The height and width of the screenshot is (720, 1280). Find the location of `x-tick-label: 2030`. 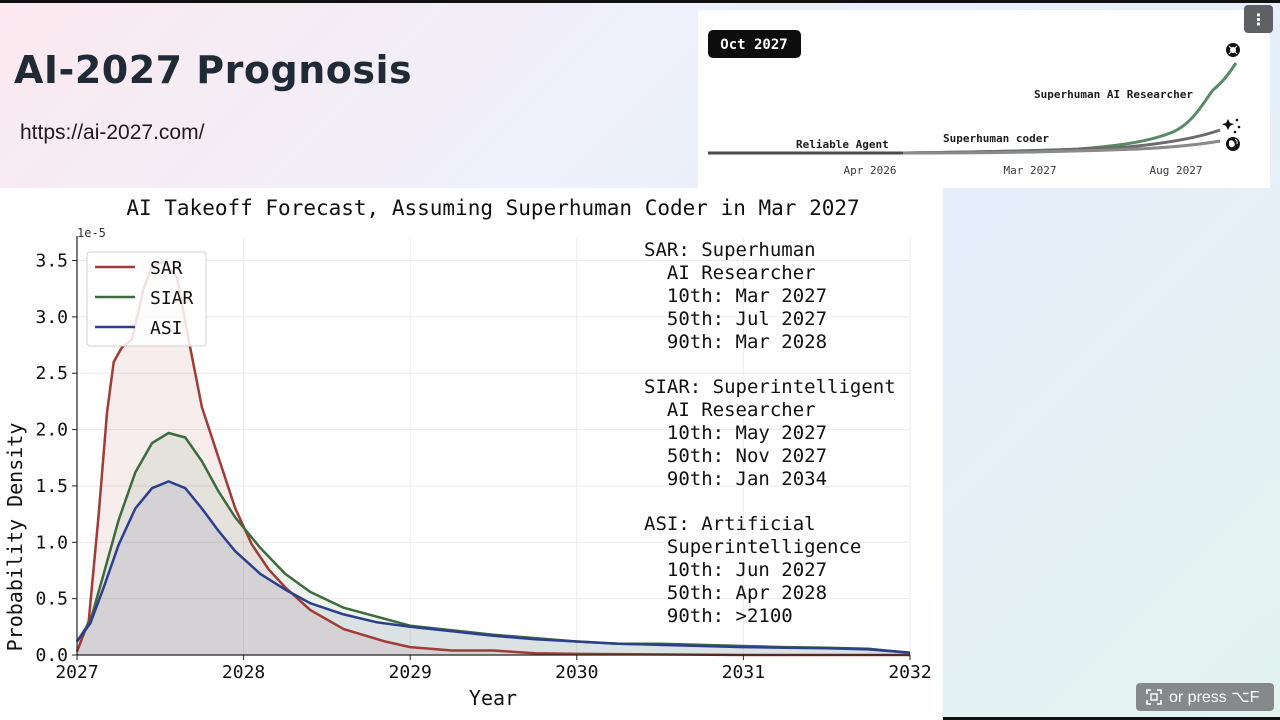

x-tick-label: 2030 is located at coordinates (576, 672).